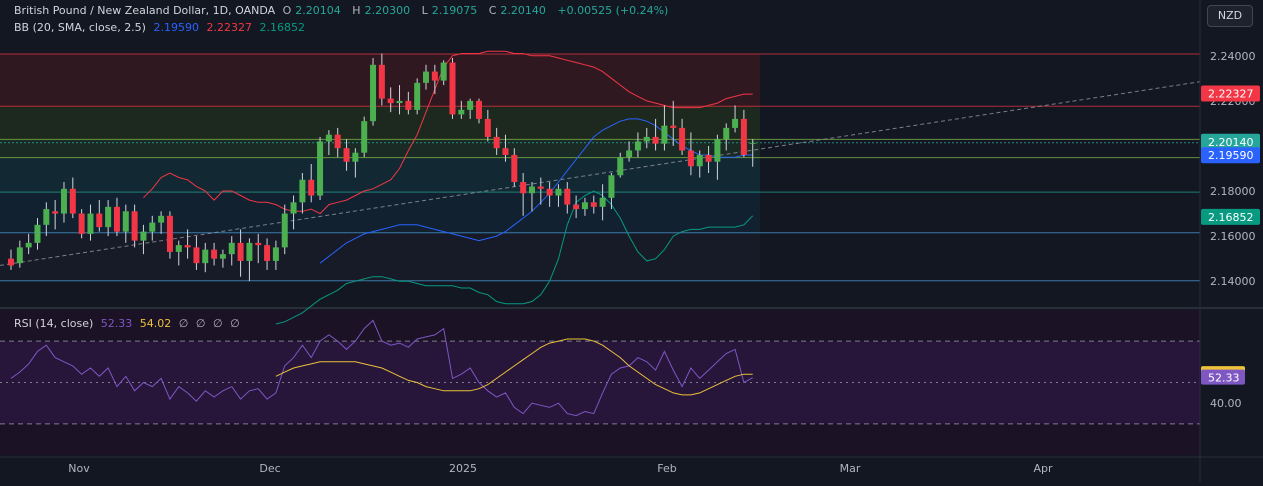  I want to click on x-tick-label: Mar, so click(850, 468).